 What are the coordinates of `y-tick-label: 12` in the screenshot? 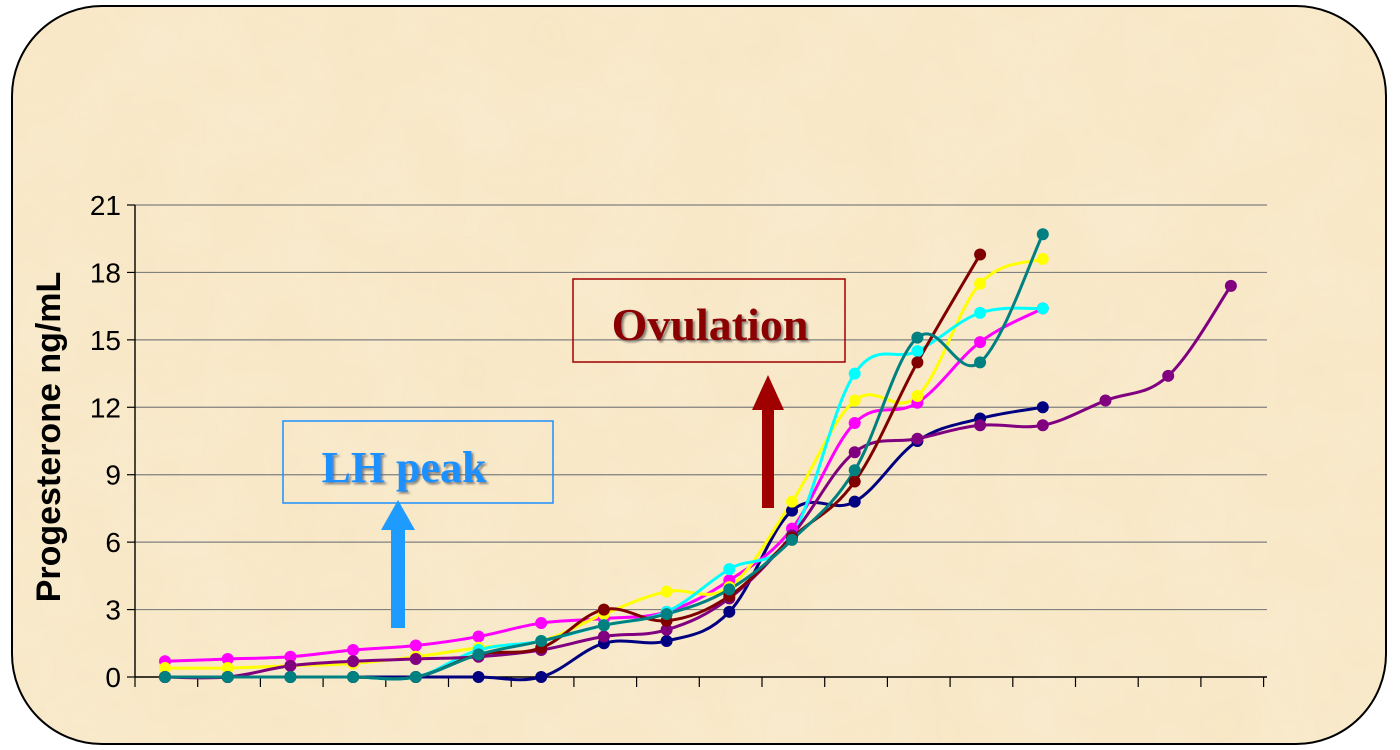 It's located at (105, 407).